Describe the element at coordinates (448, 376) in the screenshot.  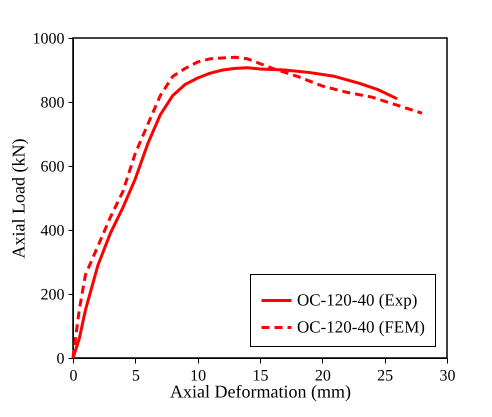
I see `x-tick-label: 30` at that location.